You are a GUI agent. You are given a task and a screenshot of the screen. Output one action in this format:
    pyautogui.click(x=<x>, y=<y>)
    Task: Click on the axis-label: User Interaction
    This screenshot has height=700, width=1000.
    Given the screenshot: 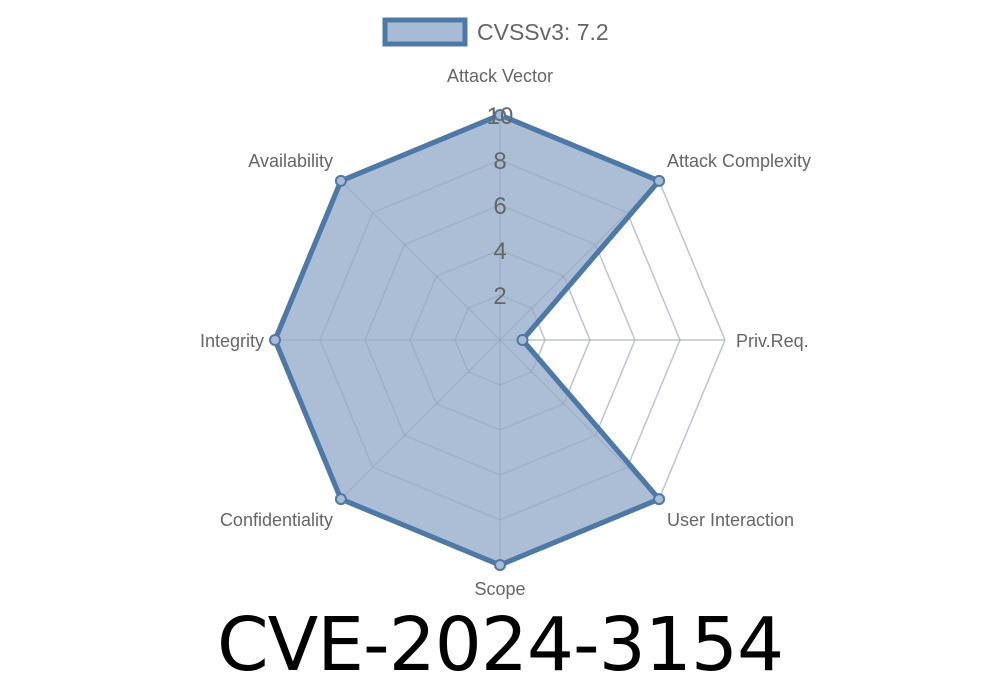 What is the action you would take?
    pyautogui.click(x=730, y=520)
    